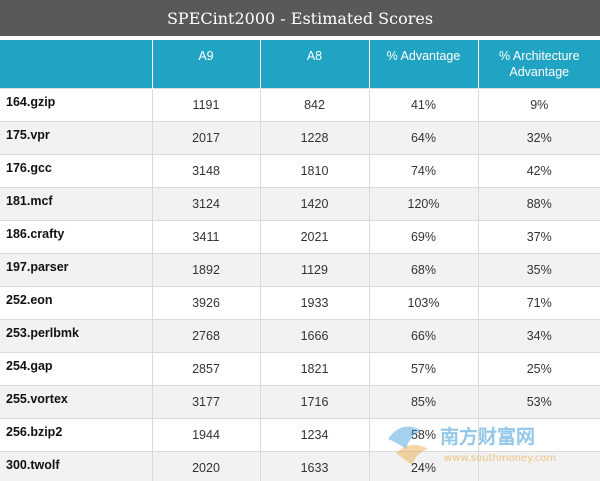 The height and width of the screenshot is (481, 600). What do you see at coordinates (76, 401) in the screenshot?
I see `benchmark-name-cell: 255.vortex` at bounding box center [76, 401].